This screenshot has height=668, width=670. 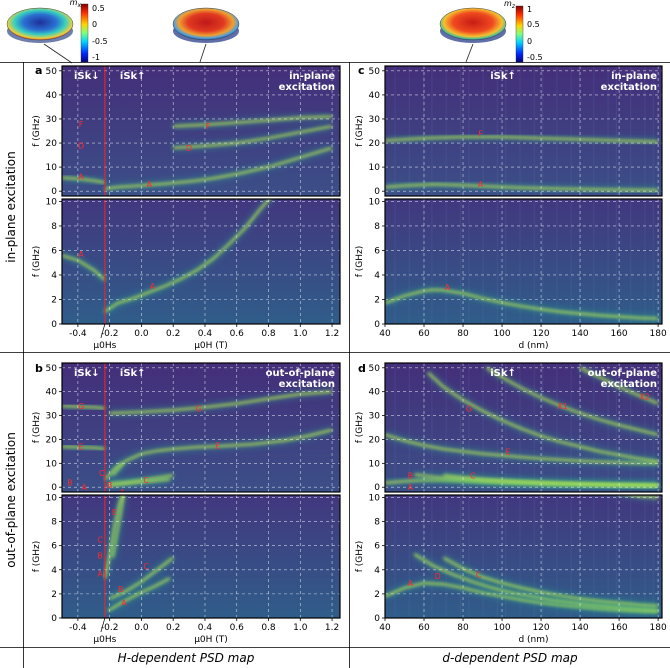 What do you see at coordinates (113, 471) in the screenshot?
I see `series-C-line` at bounding box center [113, 471].